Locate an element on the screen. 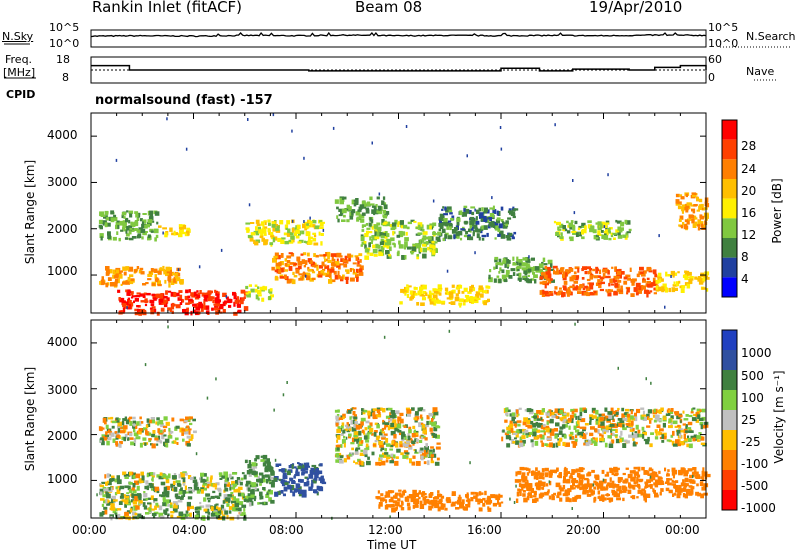 This screenshot has height=554, width=800. xlabel: Time UT is located at coordinates (392, 545).